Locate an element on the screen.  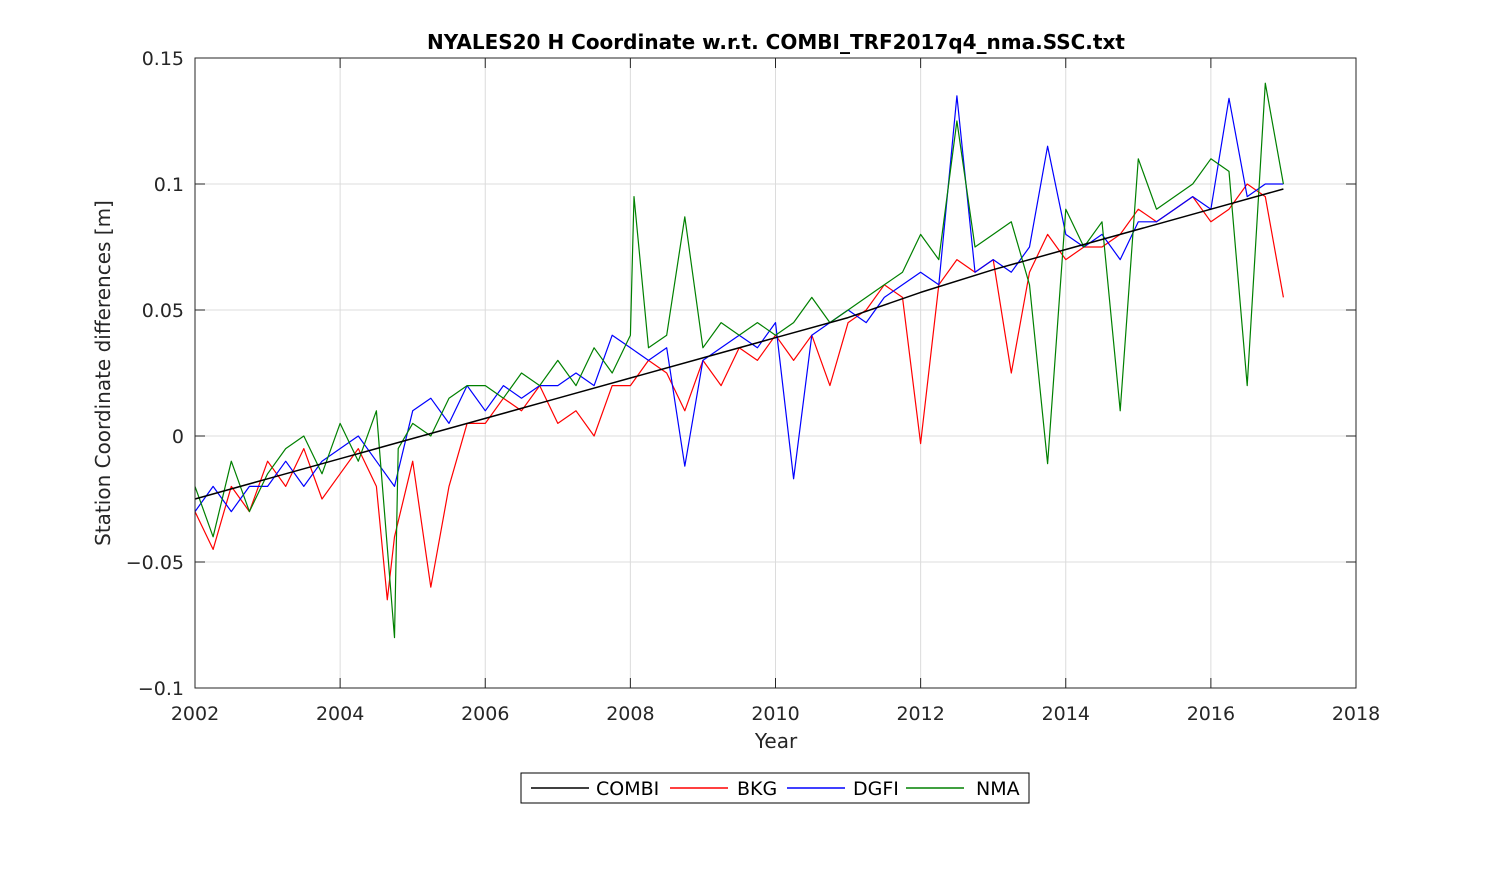
y-tick-label: 0.15 is located at coordinates (163, 59).